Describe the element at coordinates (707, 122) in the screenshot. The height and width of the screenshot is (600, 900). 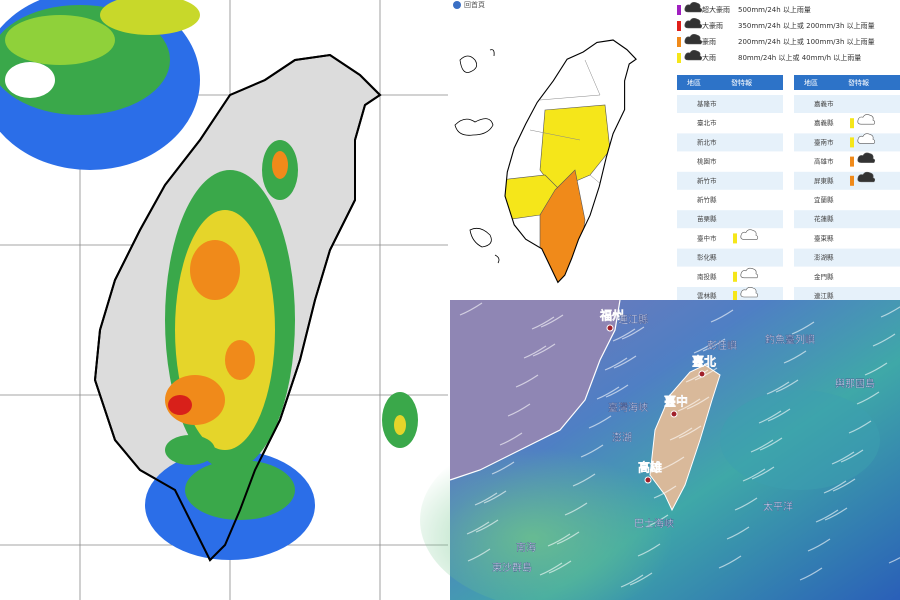
I see `area-name: 臺北市` at that location.